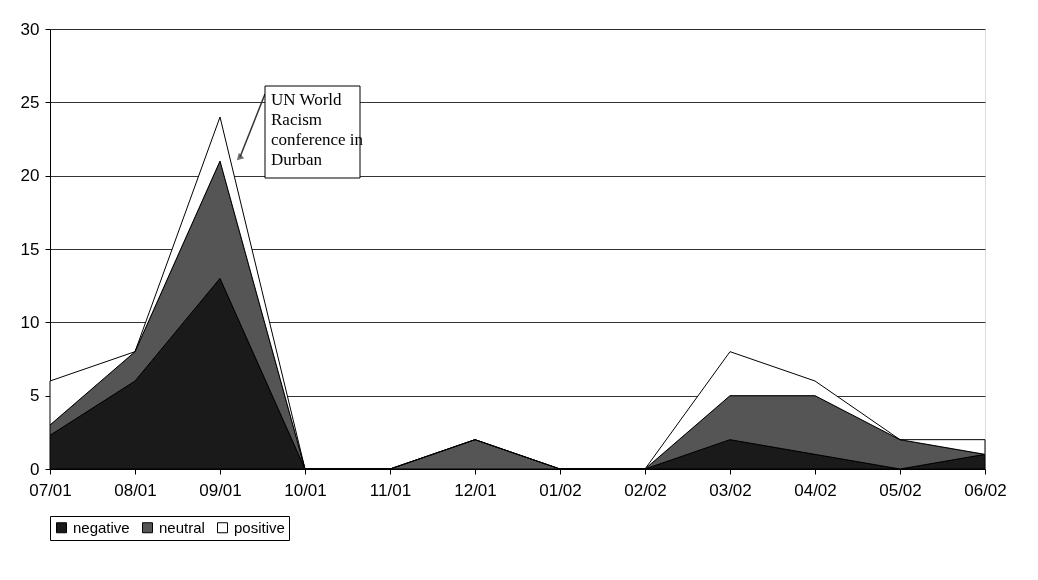 The width and height of the screenshot is (1038, 580). What do you see at coordinates (815, 490) in the screenshot?
I see `x-tick-label: 04/02` at bounding box center [815, 490].